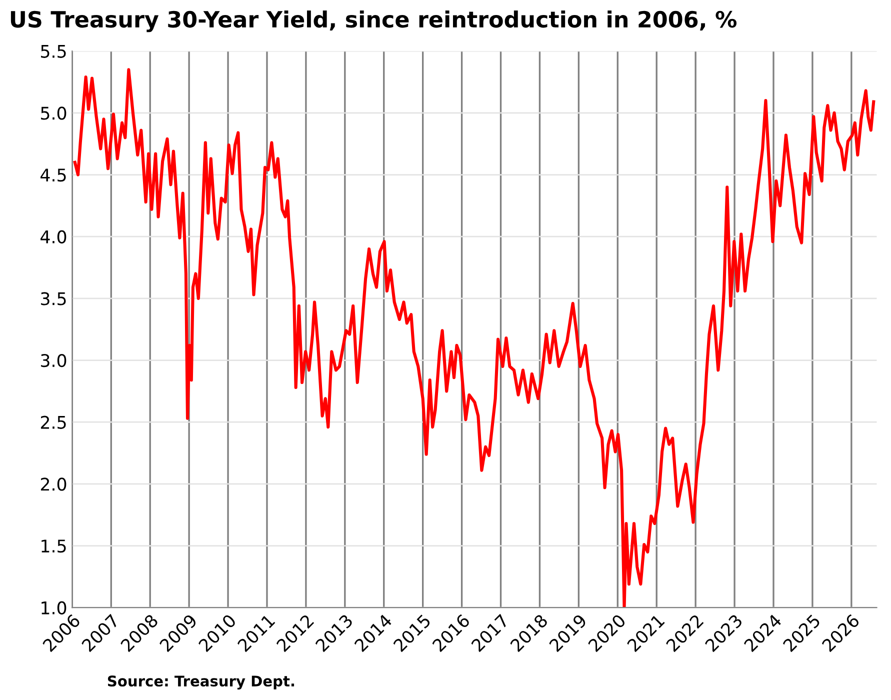  Describe the element at coordinates (373, 21) in the screenshot. I see `chart-title: US Treasury 30-Year Yield, since reintroduction in 2006, %` at that location.